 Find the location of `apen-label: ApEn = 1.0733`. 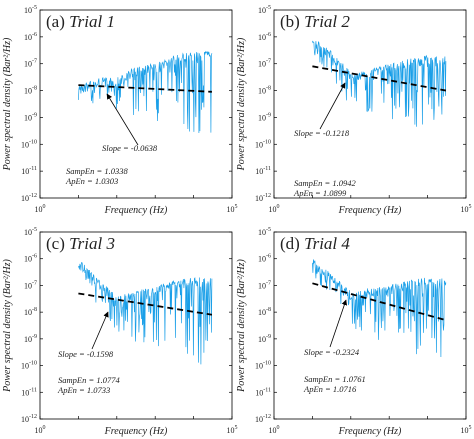

apen-label: ApEn = 1.0733 is located at coordinates (83, 390).